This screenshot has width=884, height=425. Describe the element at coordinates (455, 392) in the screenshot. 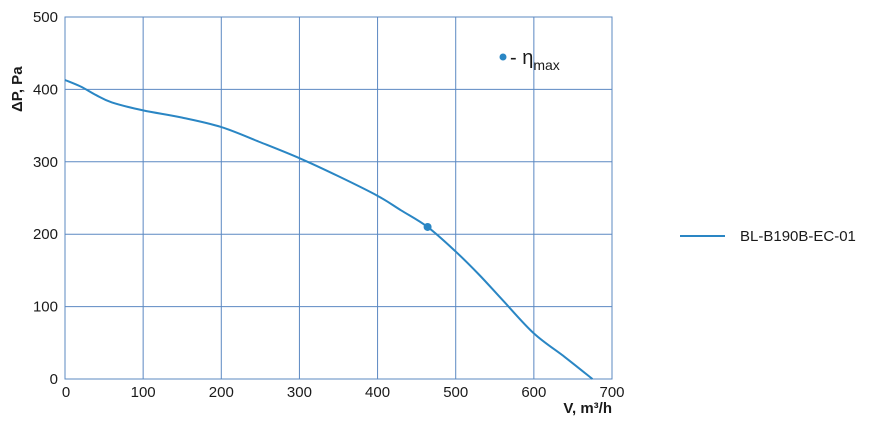

I see `x-tick-label: 500` at that location.